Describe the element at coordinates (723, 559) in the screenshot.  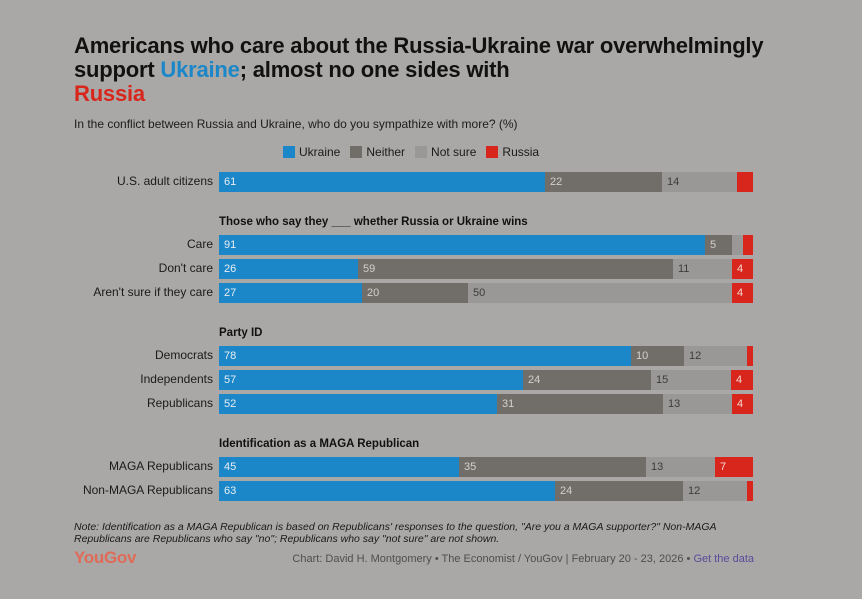
I see `get-the-data-link: Get the data` at that location.